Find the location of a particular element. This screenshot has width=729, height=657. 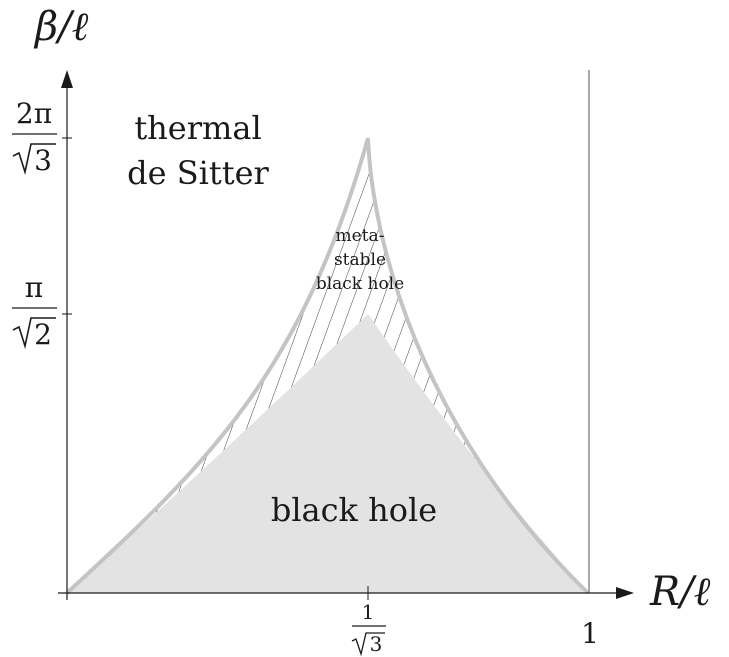

thermal-label-line1: thermal is located at coordinates (197, 128).